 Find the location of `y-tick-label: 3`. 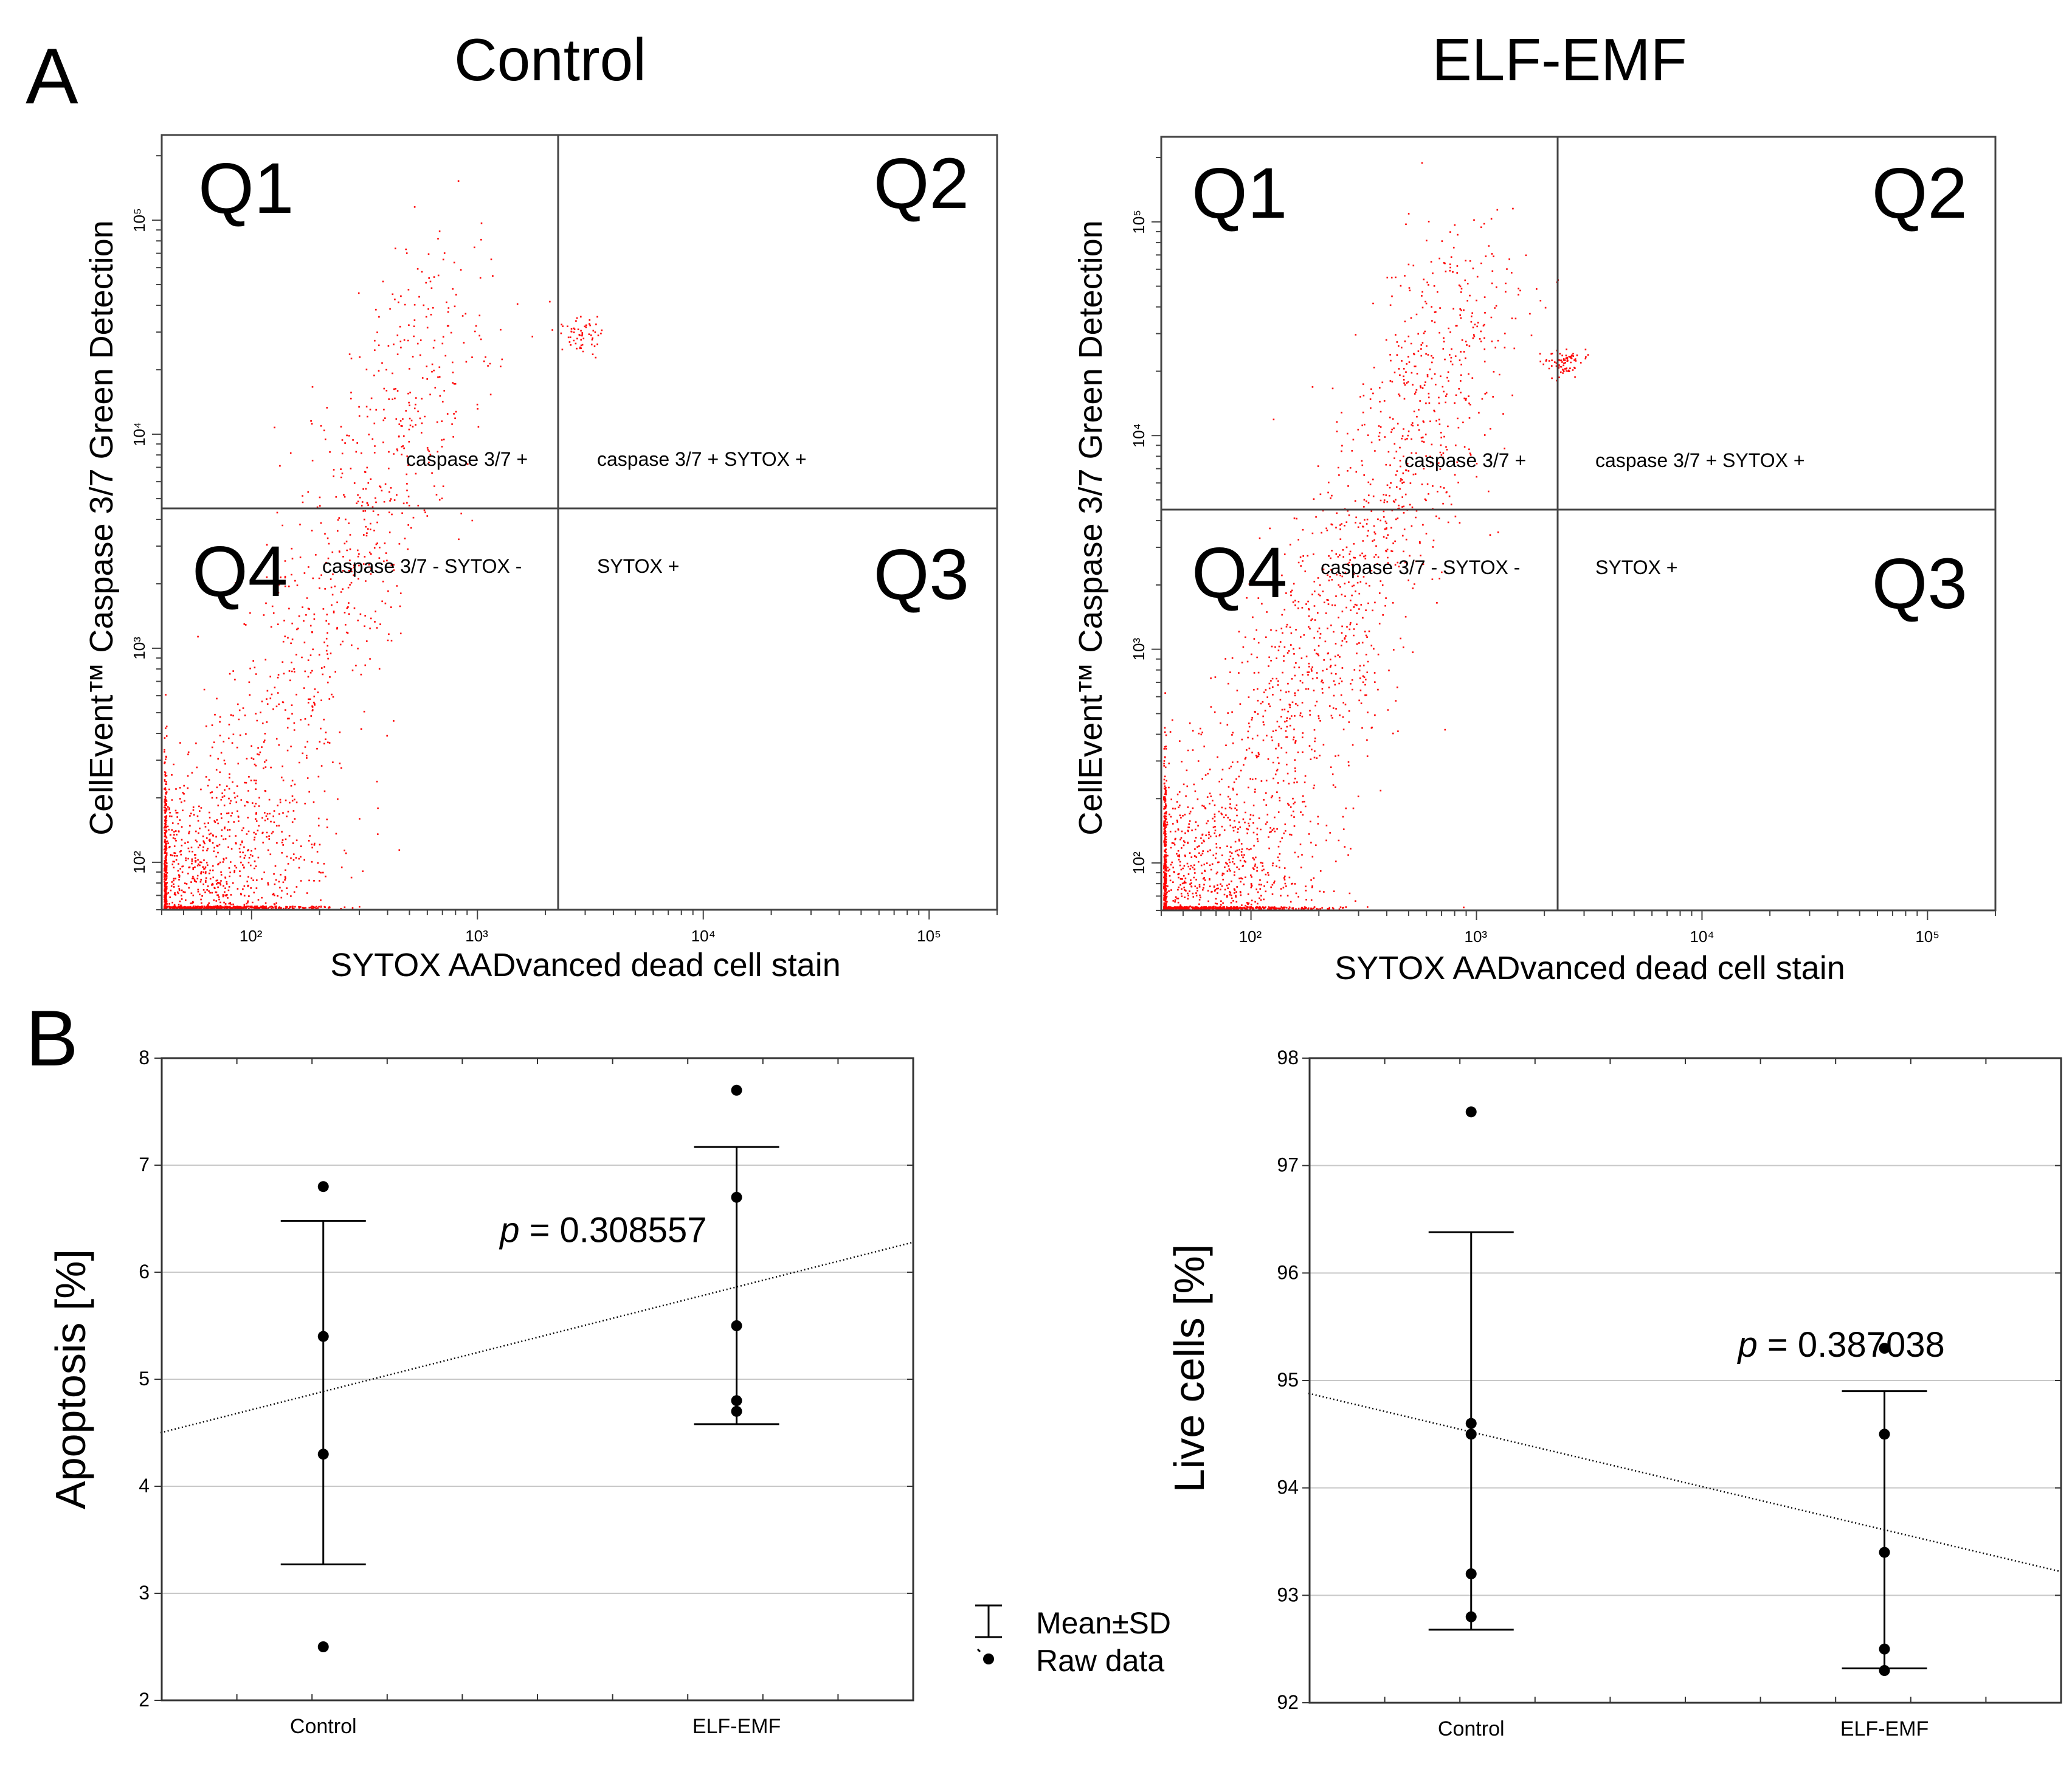

y-tick-label: 3 is located at coordinates (144, 1593).